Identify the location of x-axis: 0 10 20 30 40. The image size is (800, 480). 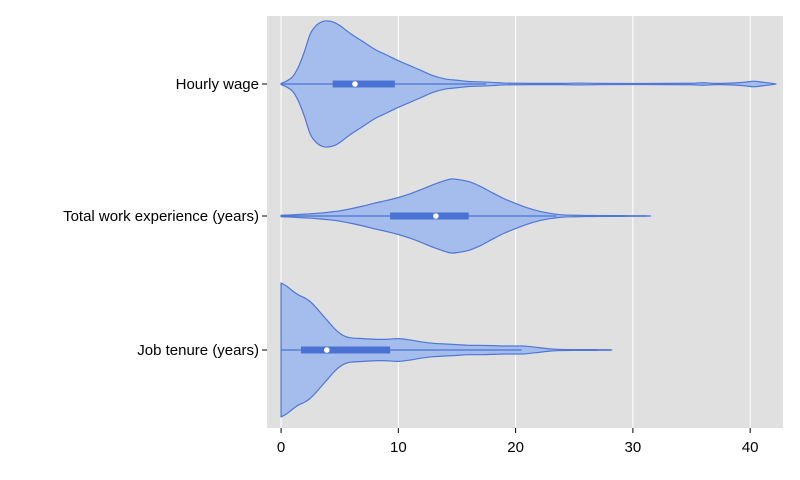
(518, 442).